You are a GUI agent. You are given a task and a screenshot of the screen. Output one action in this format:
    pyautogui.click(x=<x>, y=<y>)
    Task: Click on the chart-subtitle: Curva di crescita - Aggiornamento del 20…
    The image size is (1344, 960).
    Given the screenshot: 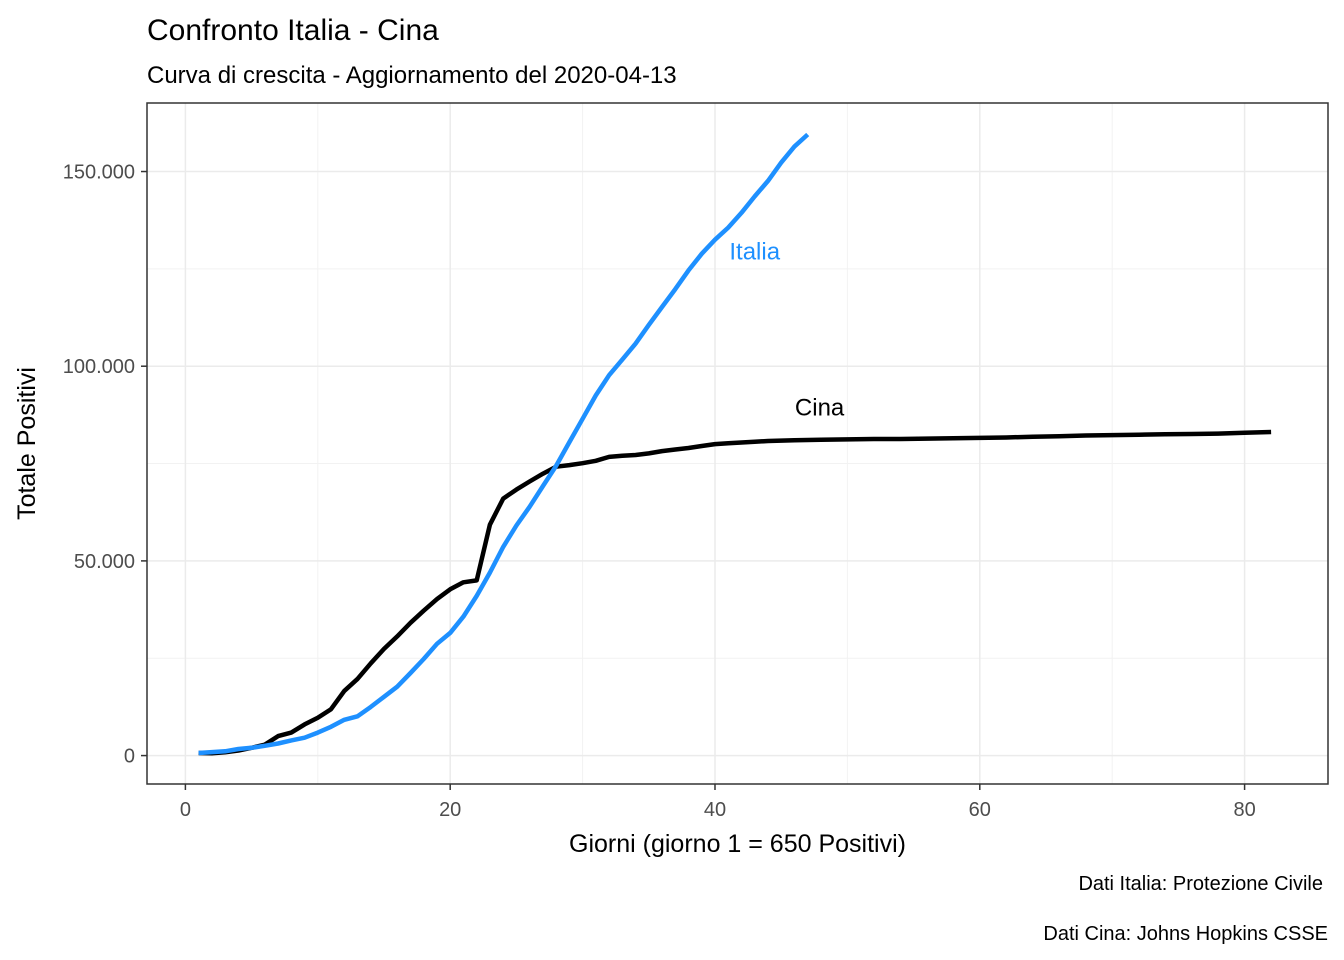 What is the action you would take?
    pyautogui.click(x=412, y=75)
    